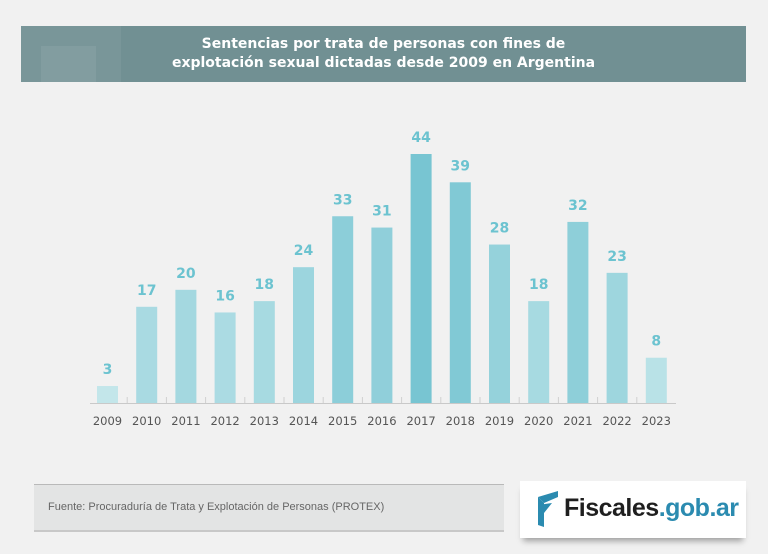 The image size is (768, 554). What do you see at coordinates (107, 421) in the screenshot?
I see `x-tick-label: 2009` at bounding box center [107, 421].